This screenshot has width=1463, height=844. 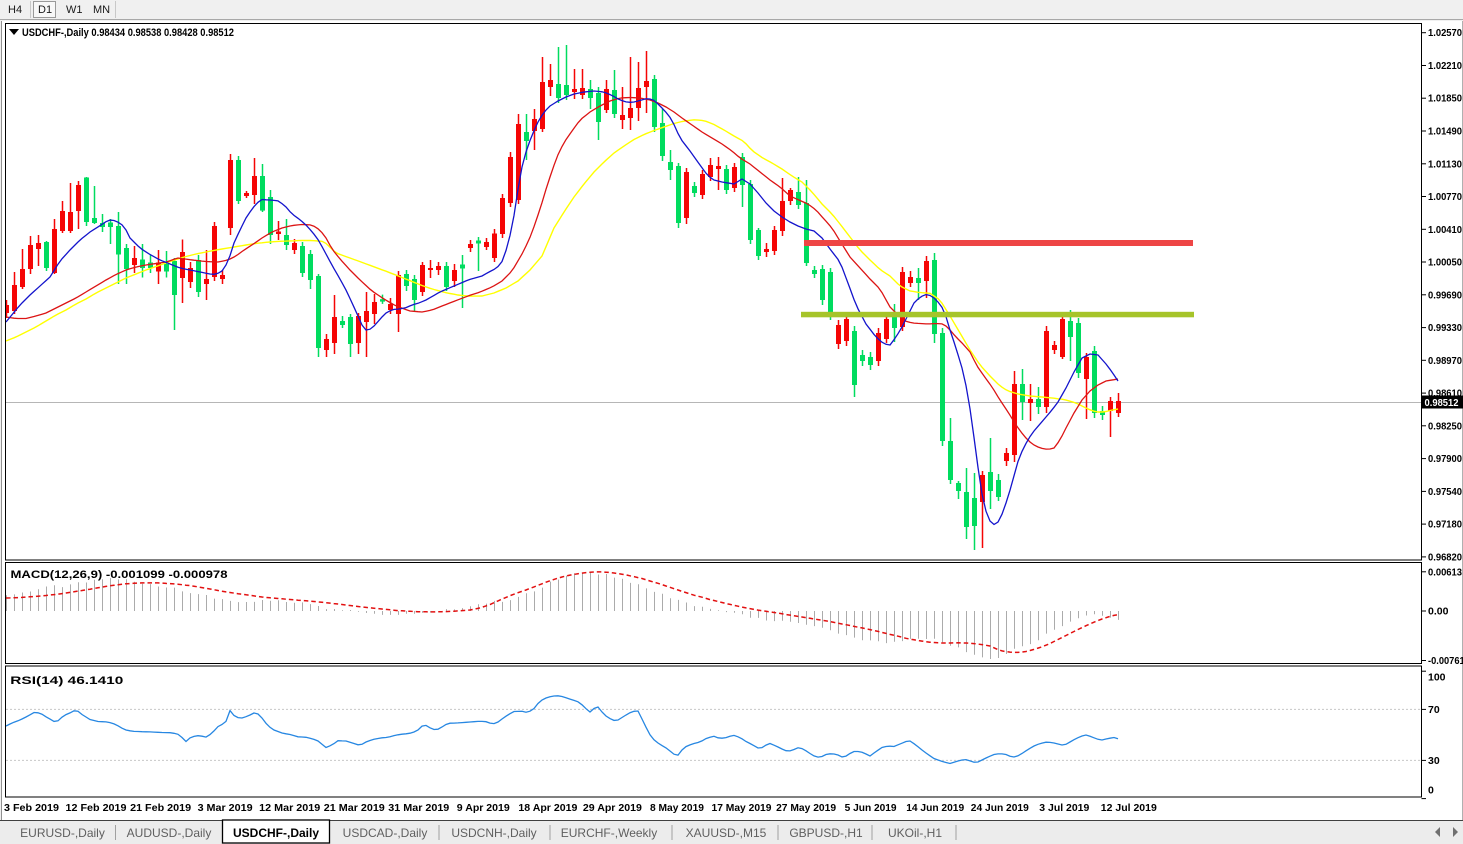 What do you see at coordinates (609, 833) in the screenshot?
I see `svg-text: EURCHF-,Weekly` at bounding box center [609, 833].